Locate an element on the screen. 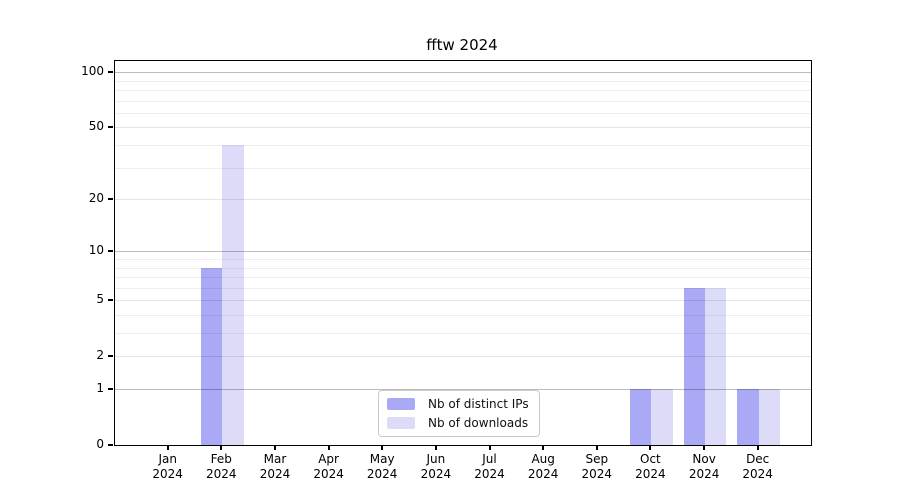 This screenshot has height=500, width=900. x-tick-label: Feb 2024 is located at coordinates (221, 466).